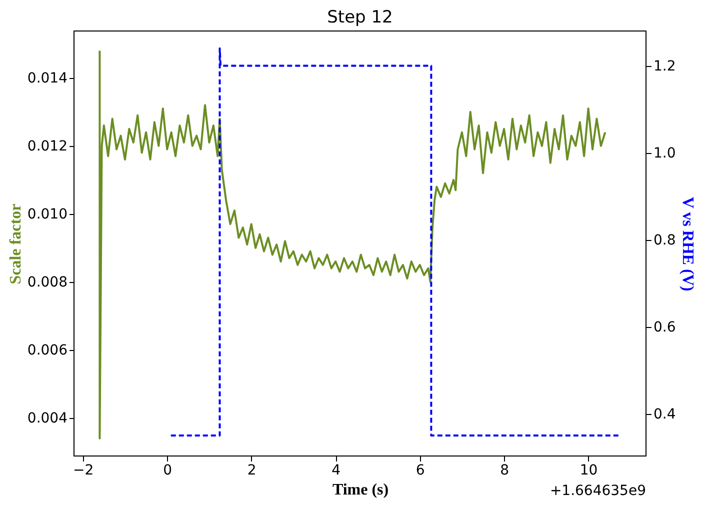 The height and width of the screenshot is (522, 727). I want to click on y2-tick-label: 0.4, so click(665, 414).